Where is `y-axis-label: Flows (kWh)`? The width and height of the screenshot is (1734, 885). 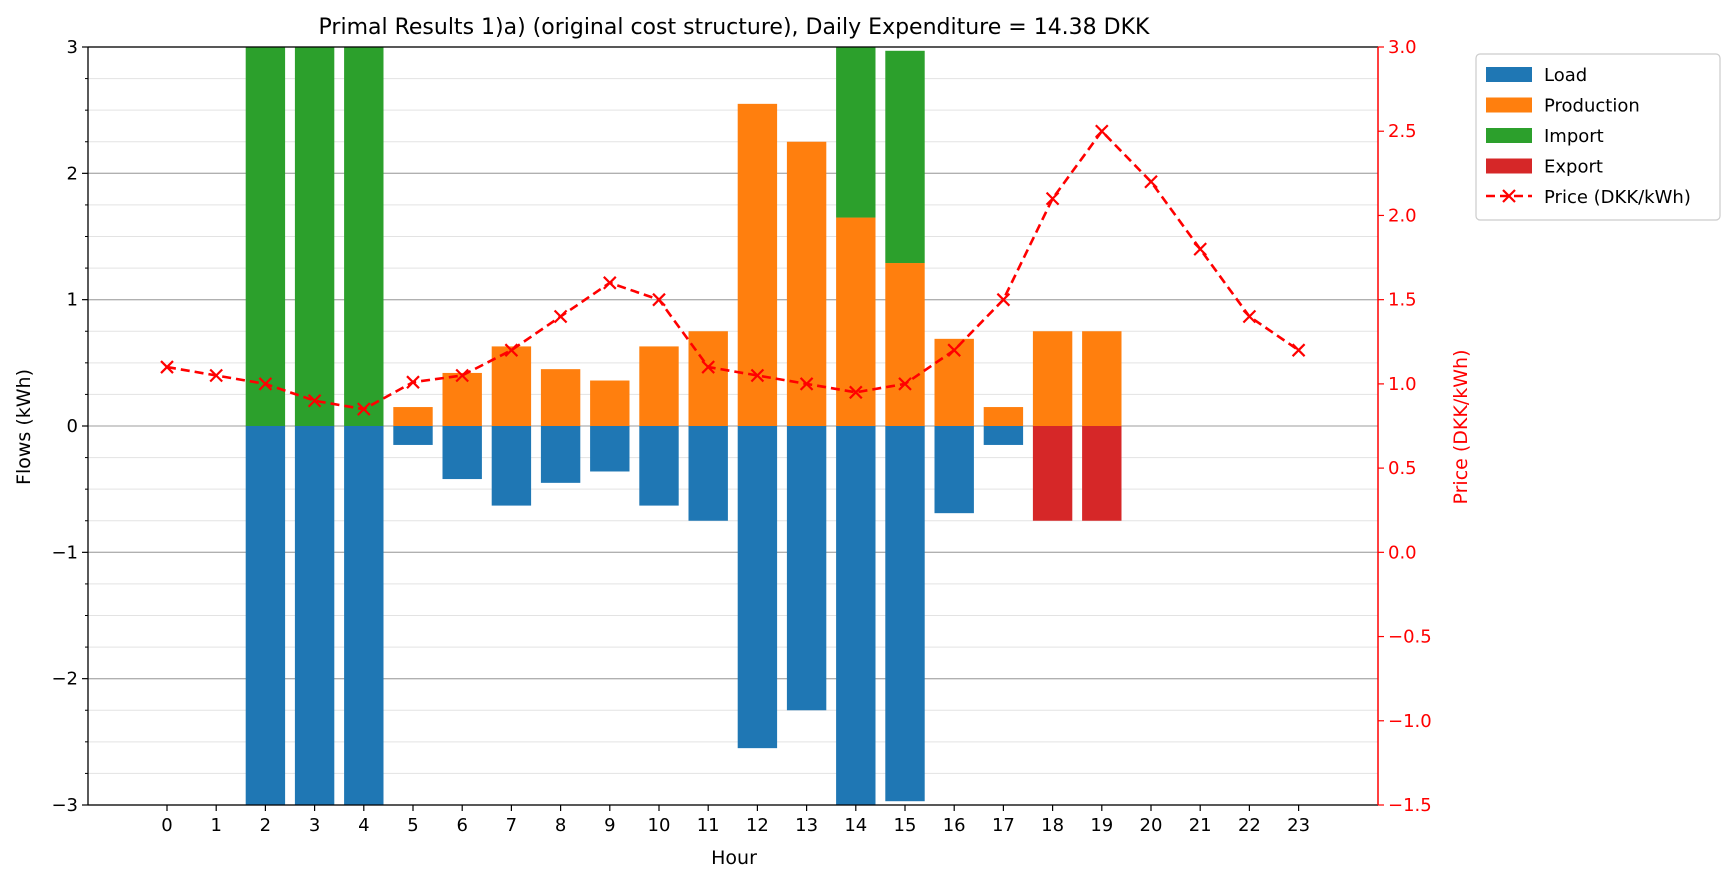
y-axis-label: Flows (kWh) is located at coordinates (24, 427).